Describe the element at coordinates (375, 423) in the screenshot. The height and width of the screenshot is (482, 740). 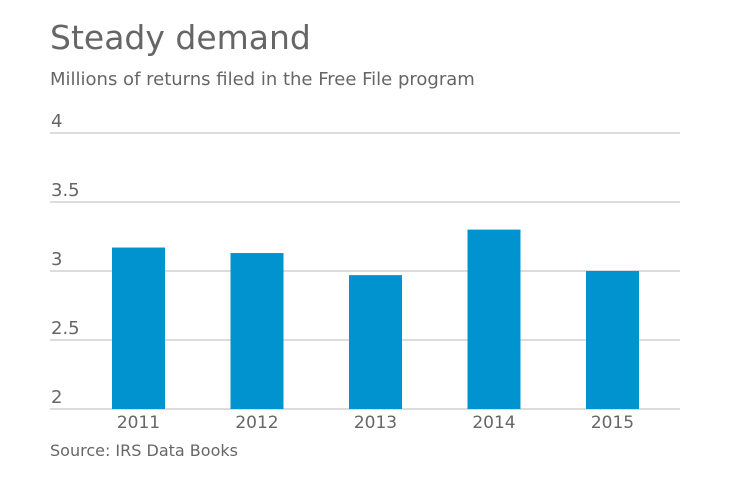
I see `x-tick-label: 2013` at that location.